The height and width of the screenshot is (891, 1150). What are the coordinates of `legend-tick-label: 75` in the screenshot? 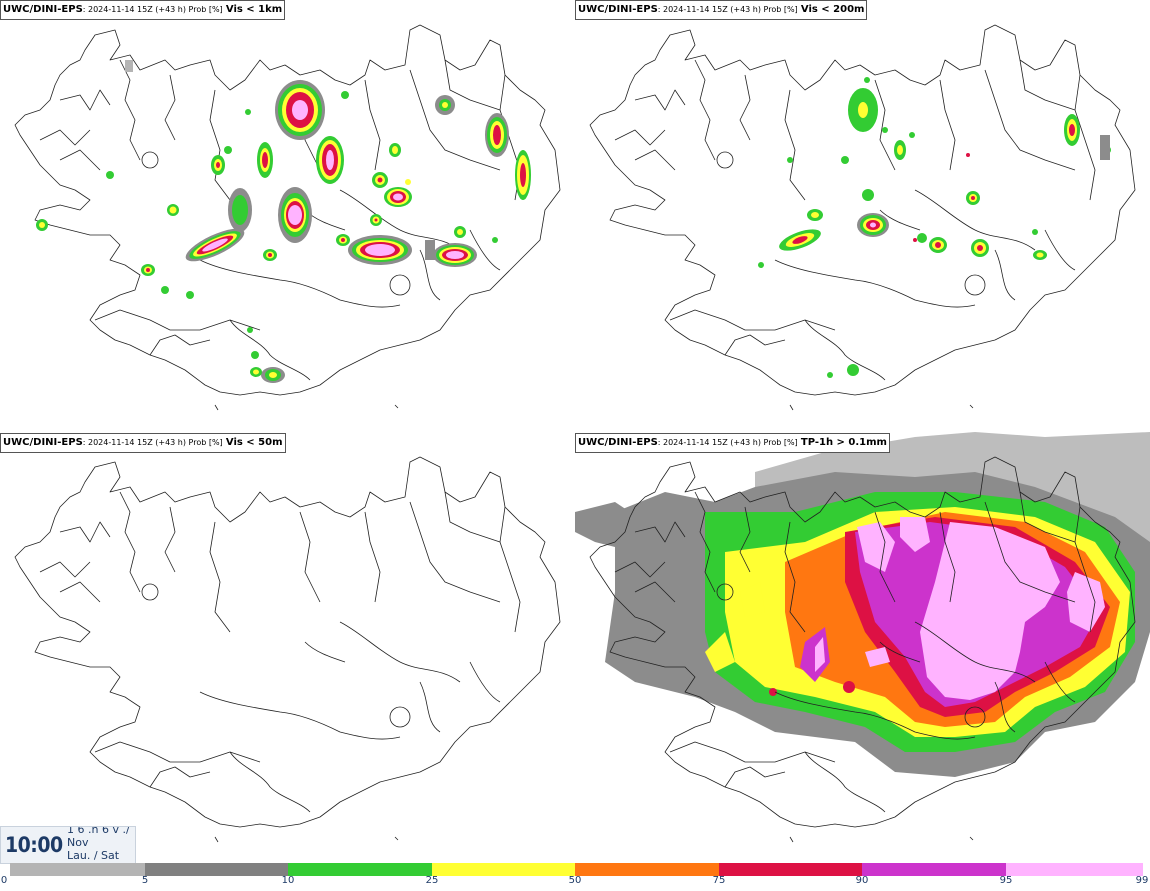 It's located at (719, 880).